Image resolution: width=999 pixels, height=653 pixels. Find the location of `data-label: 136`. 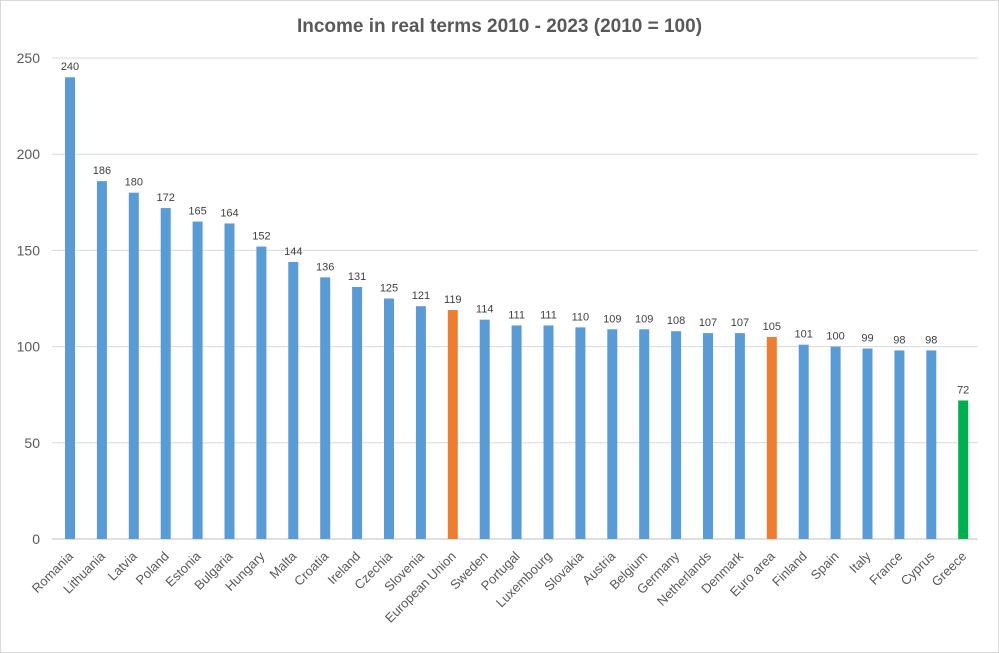

data-label: 136 is located at coordinates (325, 267).